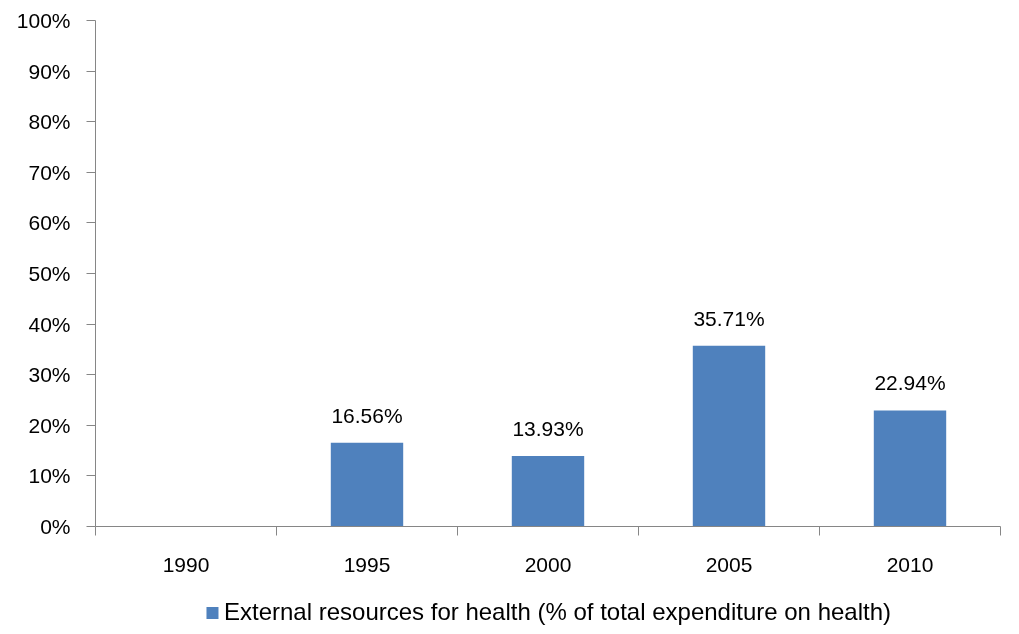 This screenshot has height=634, width=1019. Describe the element at coordinates (49, 375) in the screenshot. I see `y-tick-label: 30%` at that location.